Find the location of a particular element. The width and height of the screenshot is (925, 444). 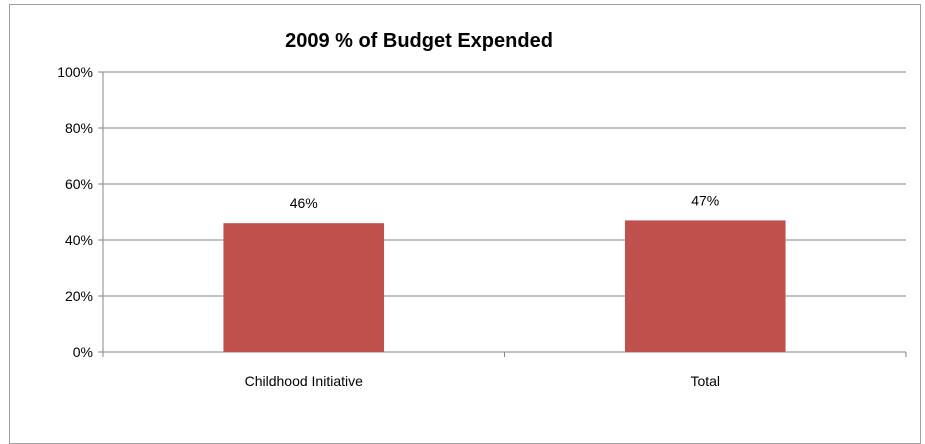

data-label: 47% is located at coordinates (705, 200).